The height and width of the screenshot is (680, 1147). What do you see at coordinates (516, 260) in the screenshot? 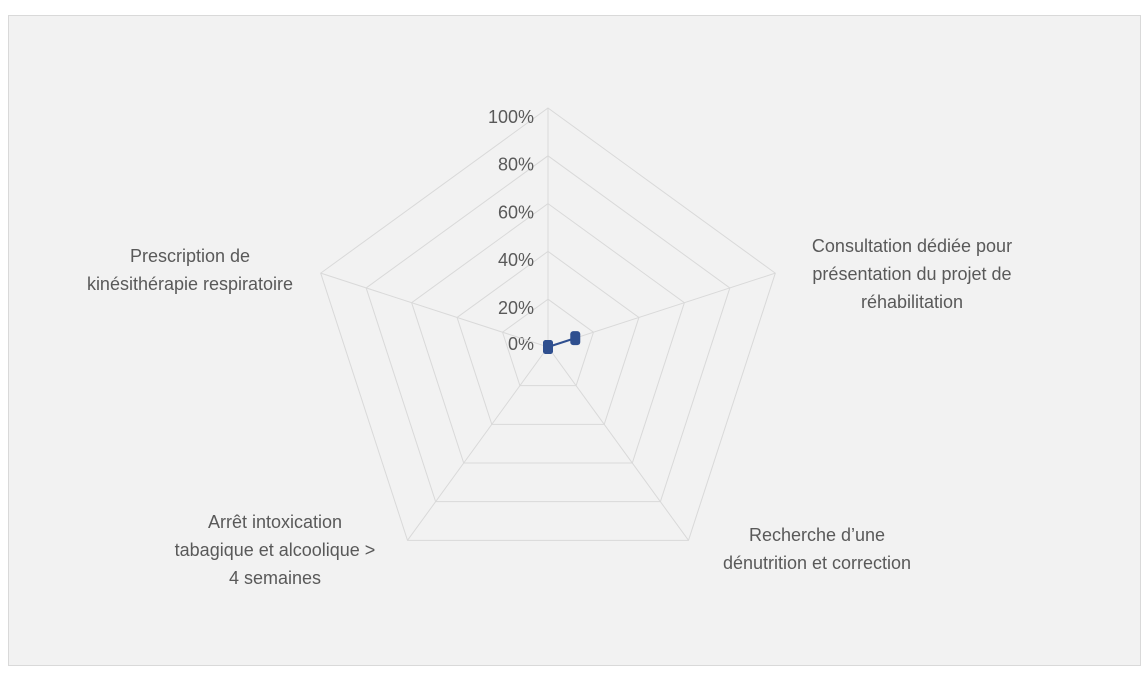
I see `r-tick-label: 40%` at bounding box center [516, 260].